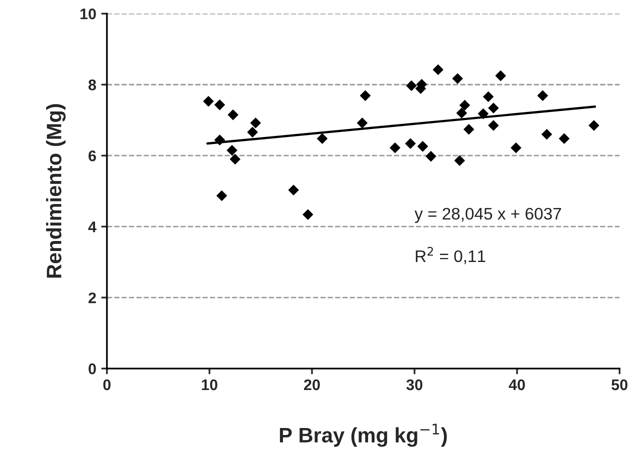 This screenshot has height=455, width=629. What do you see at coordinates (414, 384) in the screenshot?
I see `x-tick-label: 30` at bounding box center [414, 384].